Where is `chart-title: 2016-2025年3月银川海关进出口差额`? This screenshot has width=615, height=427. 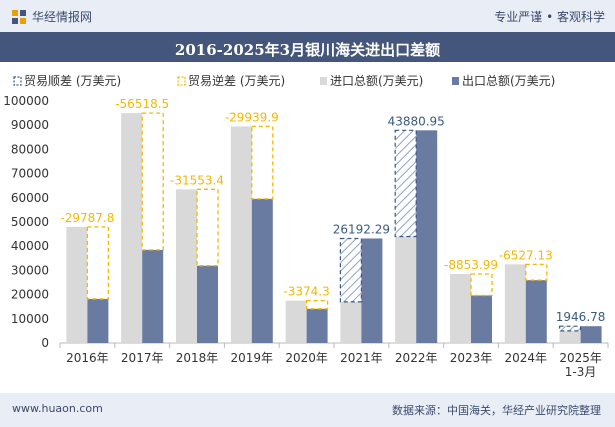
chart-title: 2016-2025年3月银川海关进出口差额 is located at coordinates (307, 50).